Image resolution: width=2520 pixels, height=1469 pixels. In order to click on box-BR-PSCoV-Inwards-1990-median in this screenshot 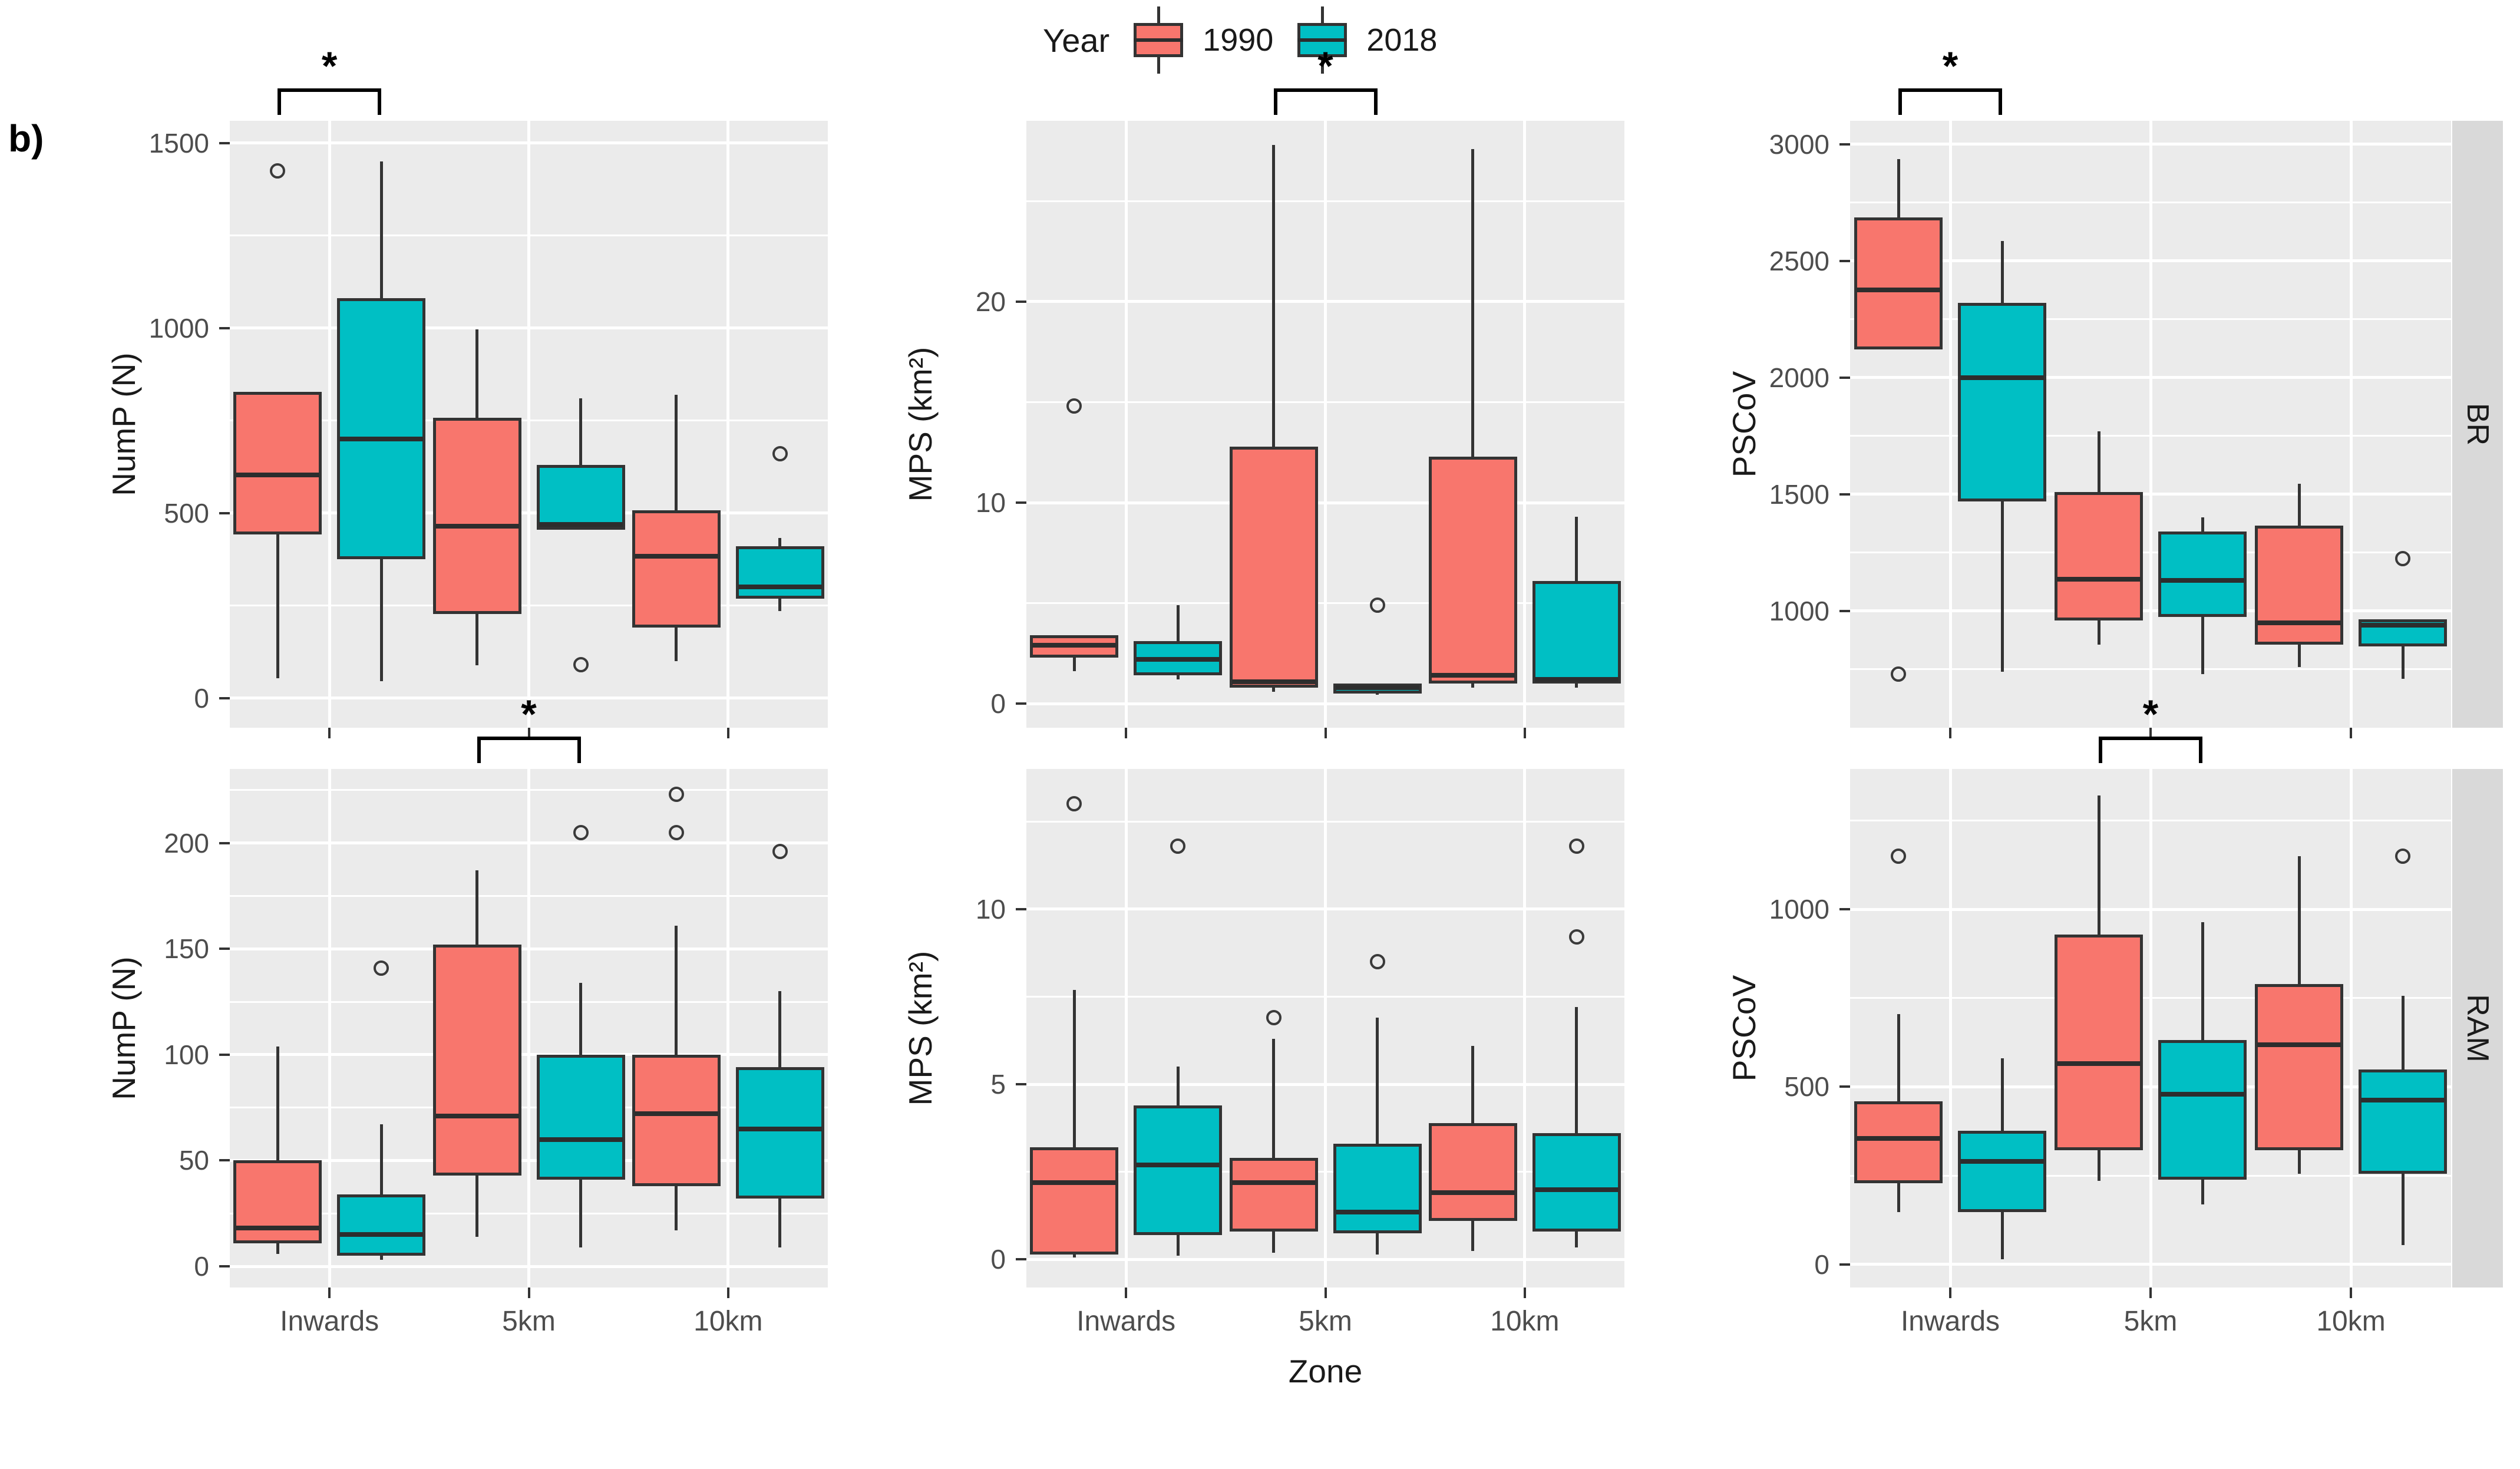, I will do `click(1898, 290)`.